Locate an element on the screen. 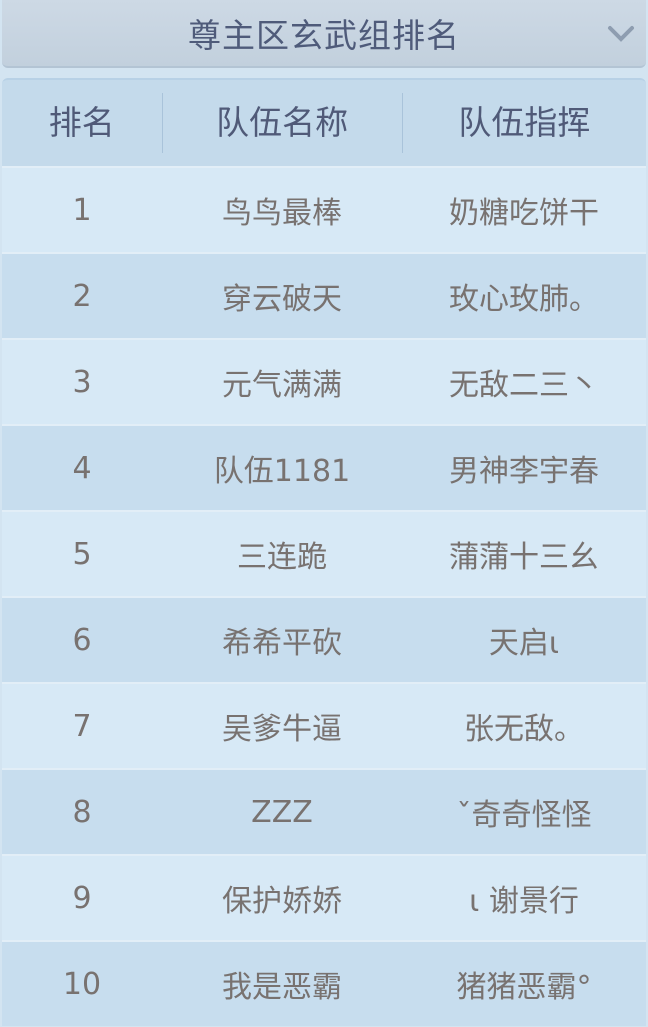  commander-cell: 男神李宇春 is located at coordinates (524, 471).